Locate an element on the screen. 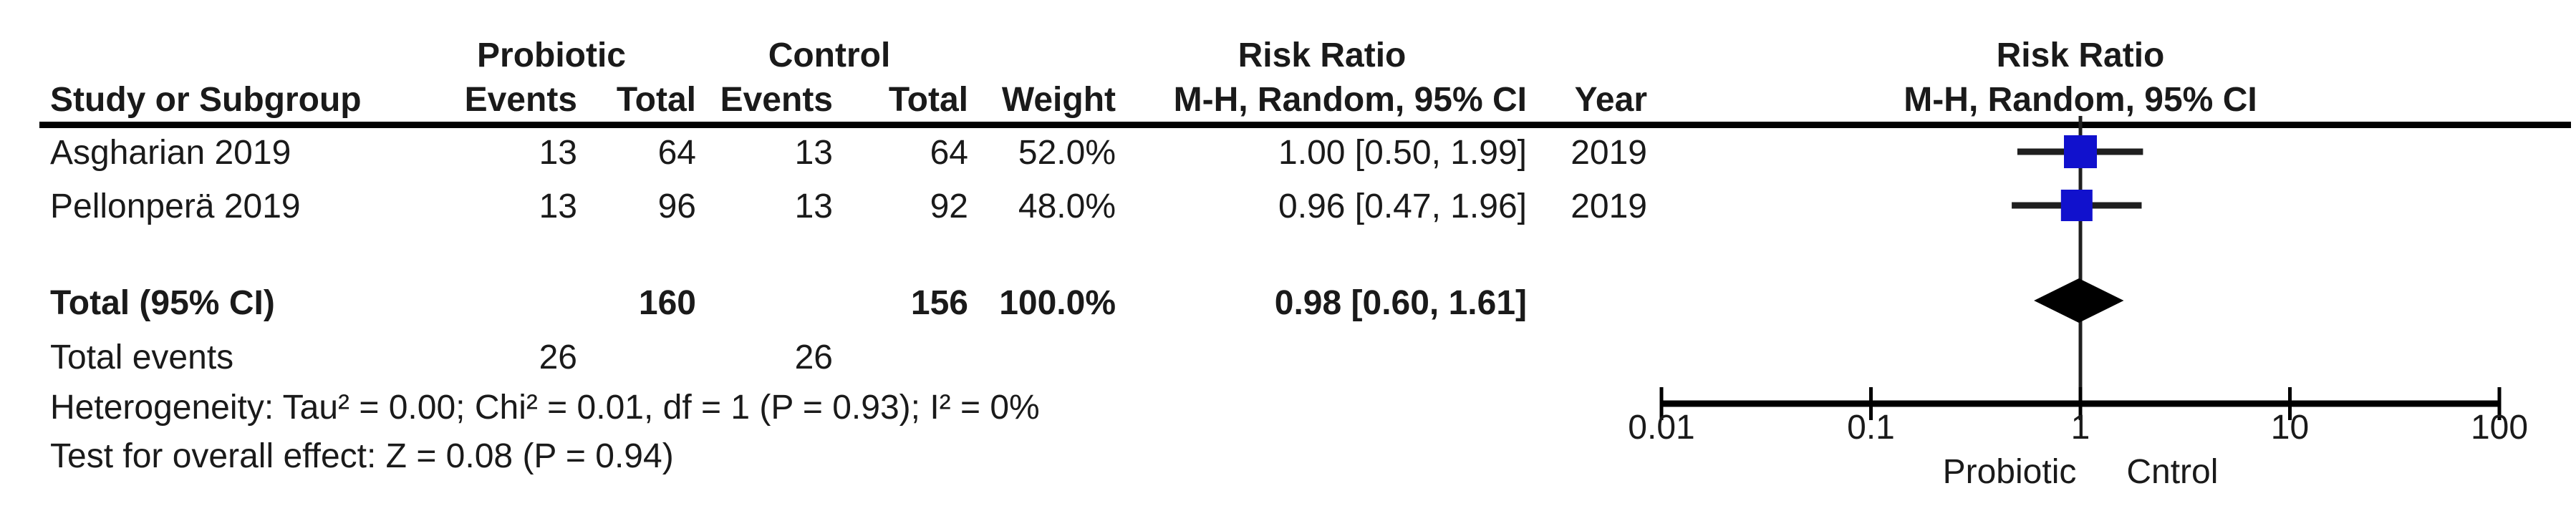 This screenshot has width=2576, height=516. axis-tick-label: 10 is located at coordinates (2290, 428).